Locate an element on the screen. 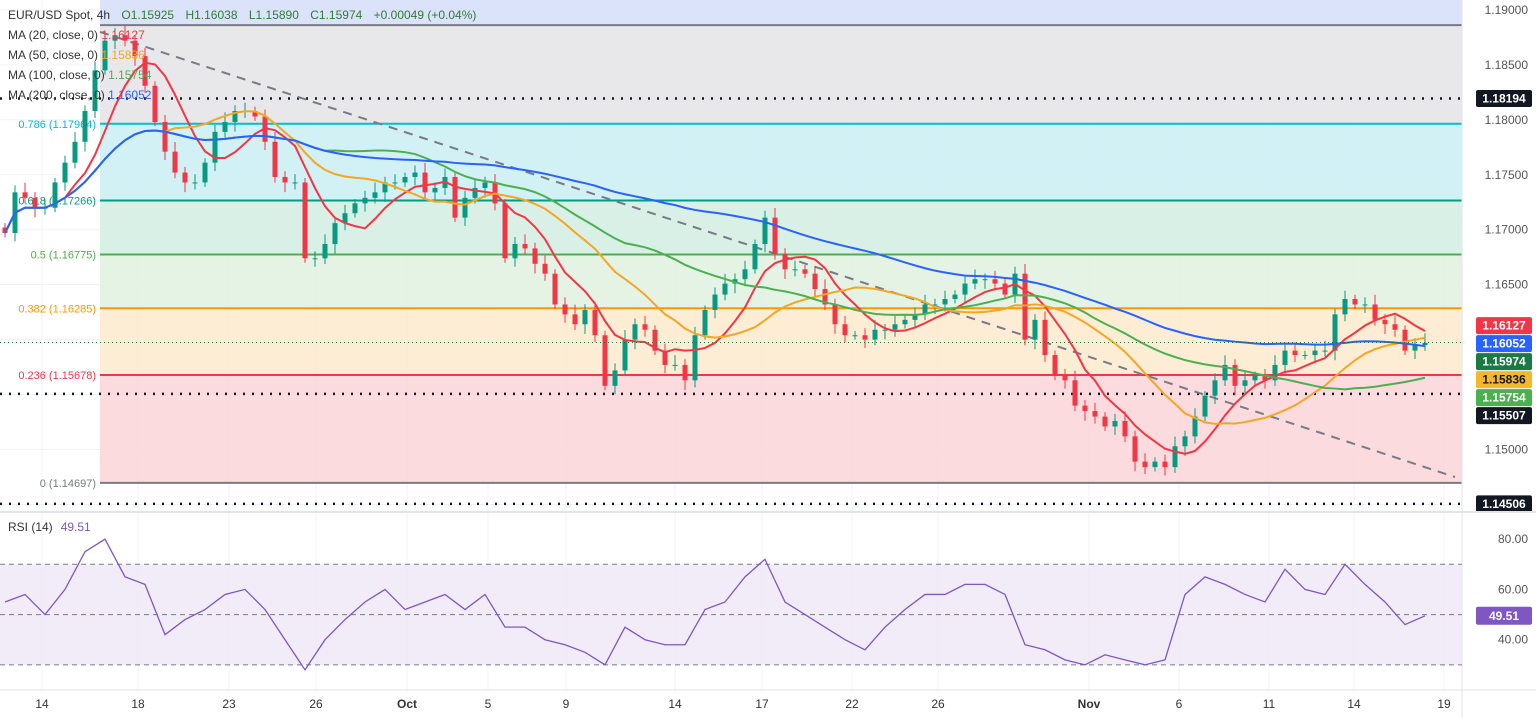  time-tick-label: 26 is located at coordinates (938, 704).